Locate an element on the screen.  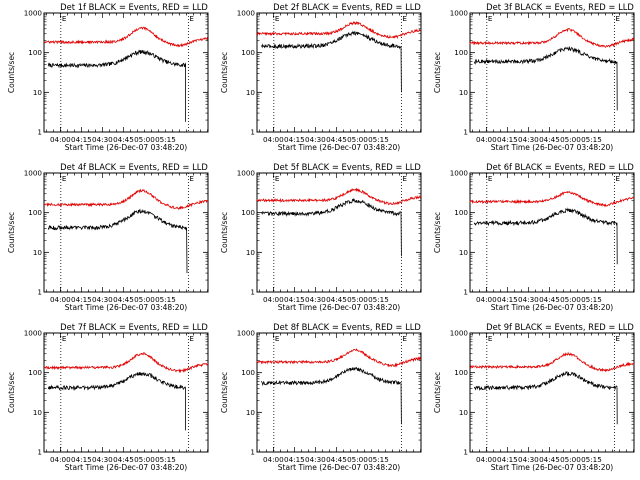
panel-title: Det 9f BLACK = Events, RED = LLD is located at coordinates (560, 327).